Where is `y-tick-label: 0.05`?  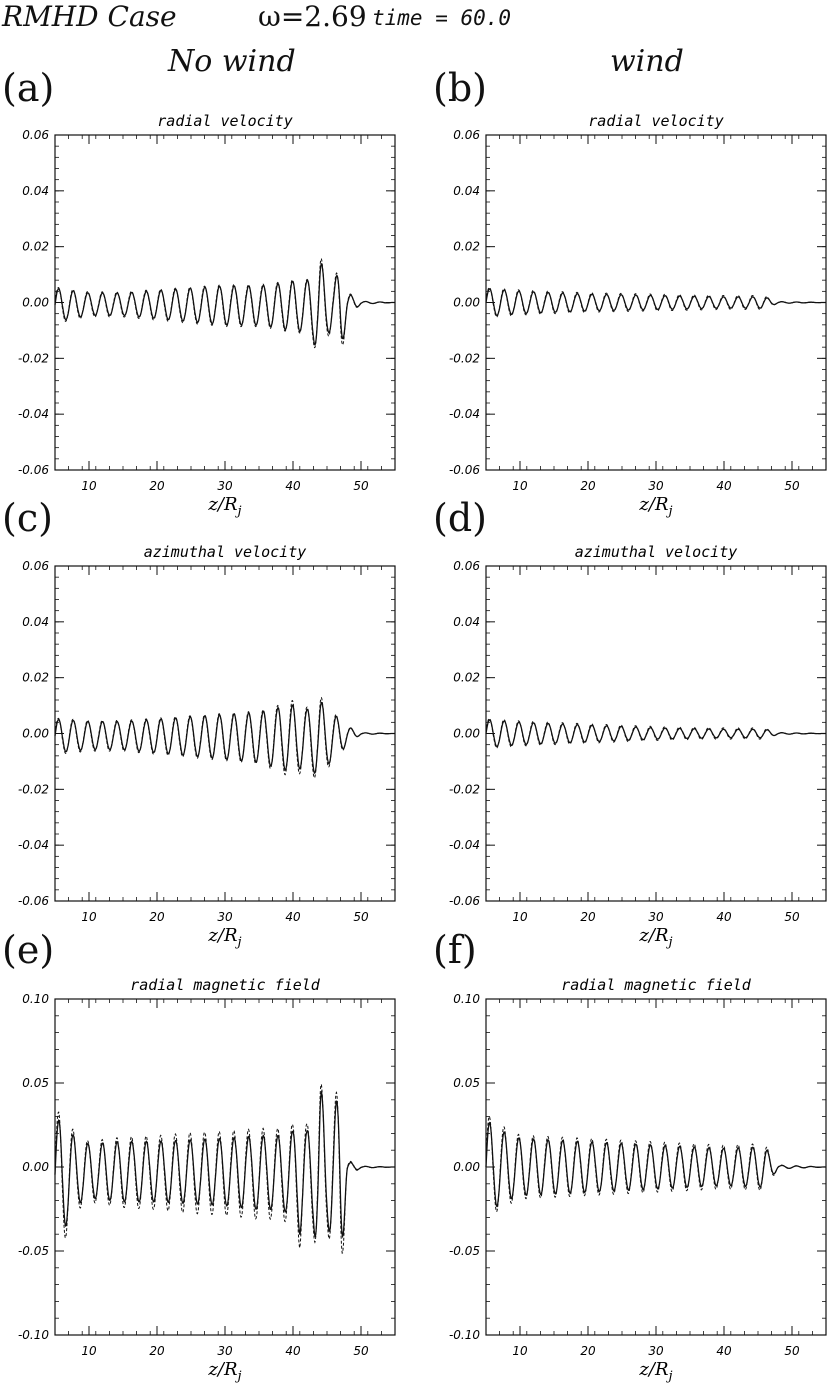
y-tick-label: 0.05 is located at coordinates (466, 1083).